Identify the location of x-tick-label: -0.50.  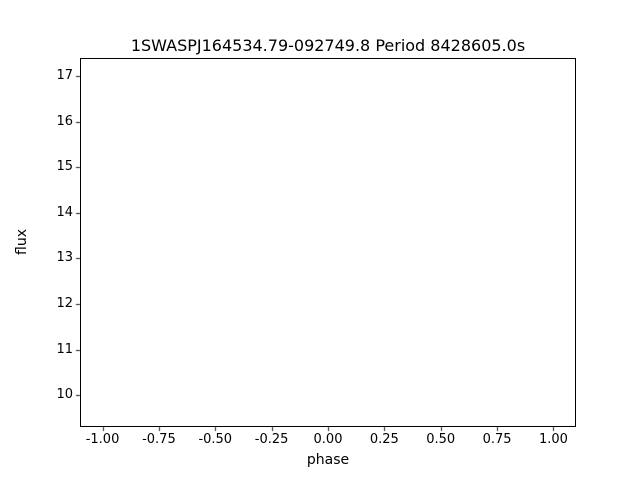
(215, 439).